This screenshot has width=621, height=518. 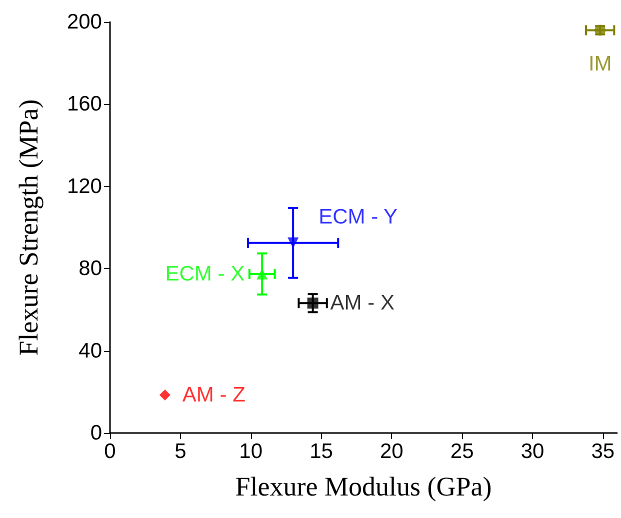 I want to click on x-tick-label: 0, so click(x=110, y=451).